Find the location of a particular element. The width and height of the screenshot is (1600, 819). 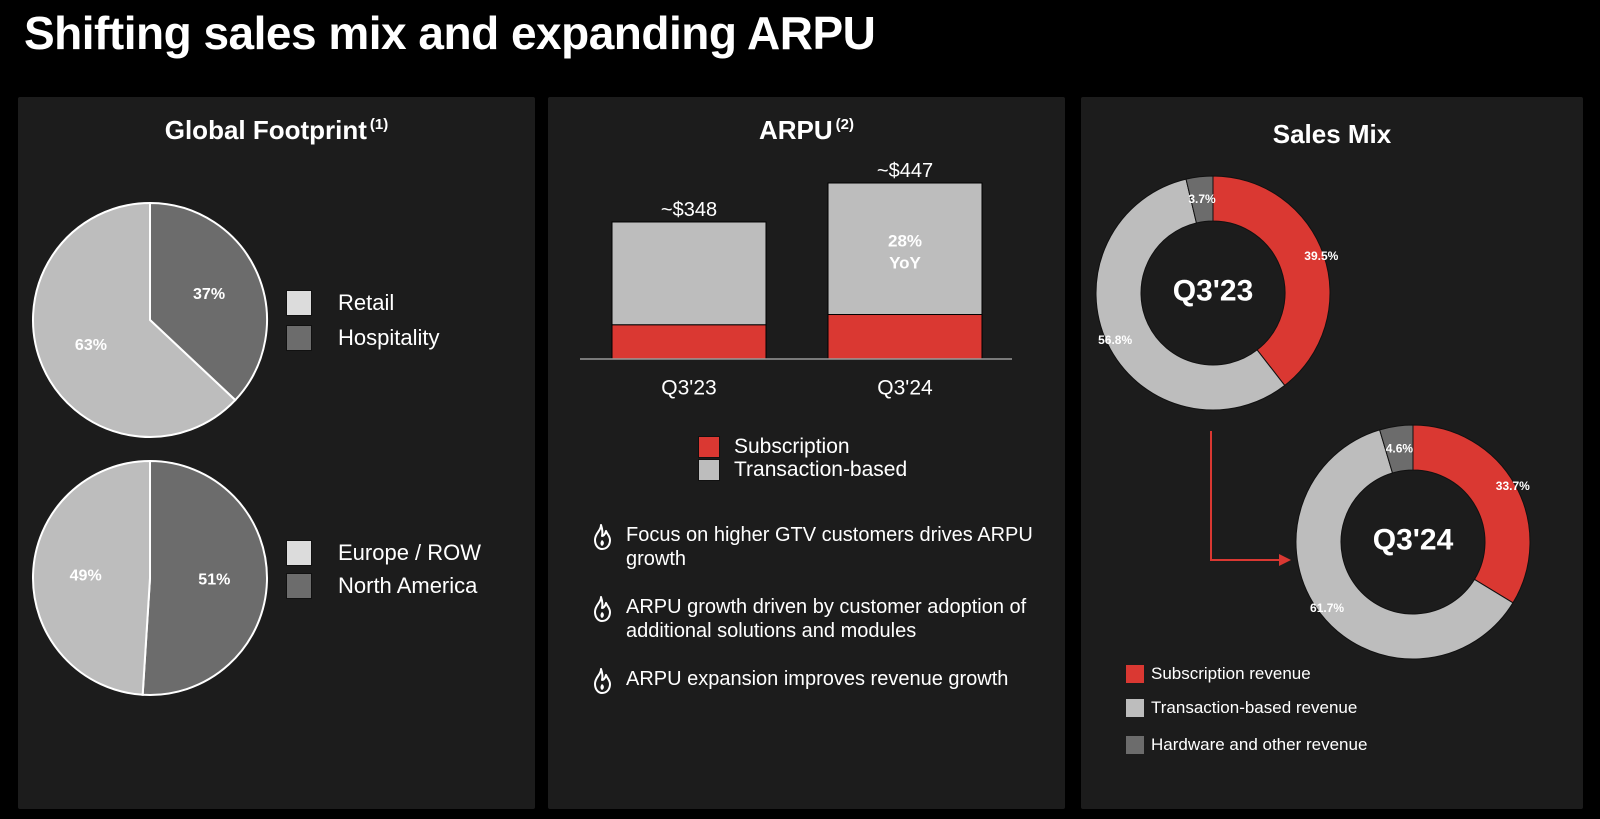

legend-item-retail: Retail is located at coordinates (340, 303).